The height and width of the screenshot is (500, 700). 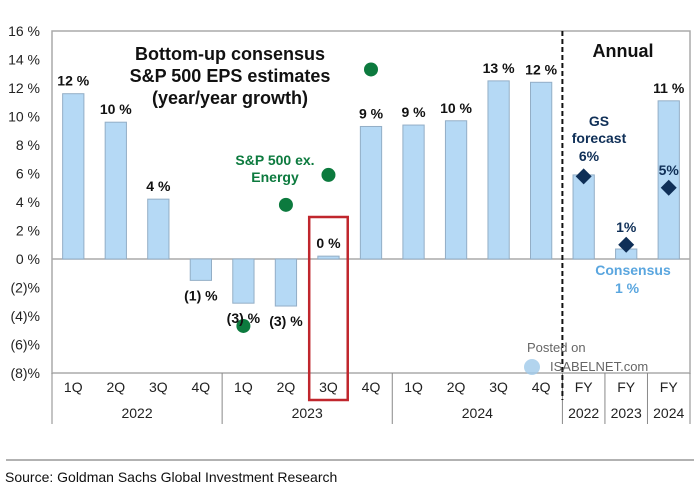 What do you see at coordinates (556, 347) in the screenshot?
I see `watermark-line-1: Posted on` at bounding box center [556, 347].